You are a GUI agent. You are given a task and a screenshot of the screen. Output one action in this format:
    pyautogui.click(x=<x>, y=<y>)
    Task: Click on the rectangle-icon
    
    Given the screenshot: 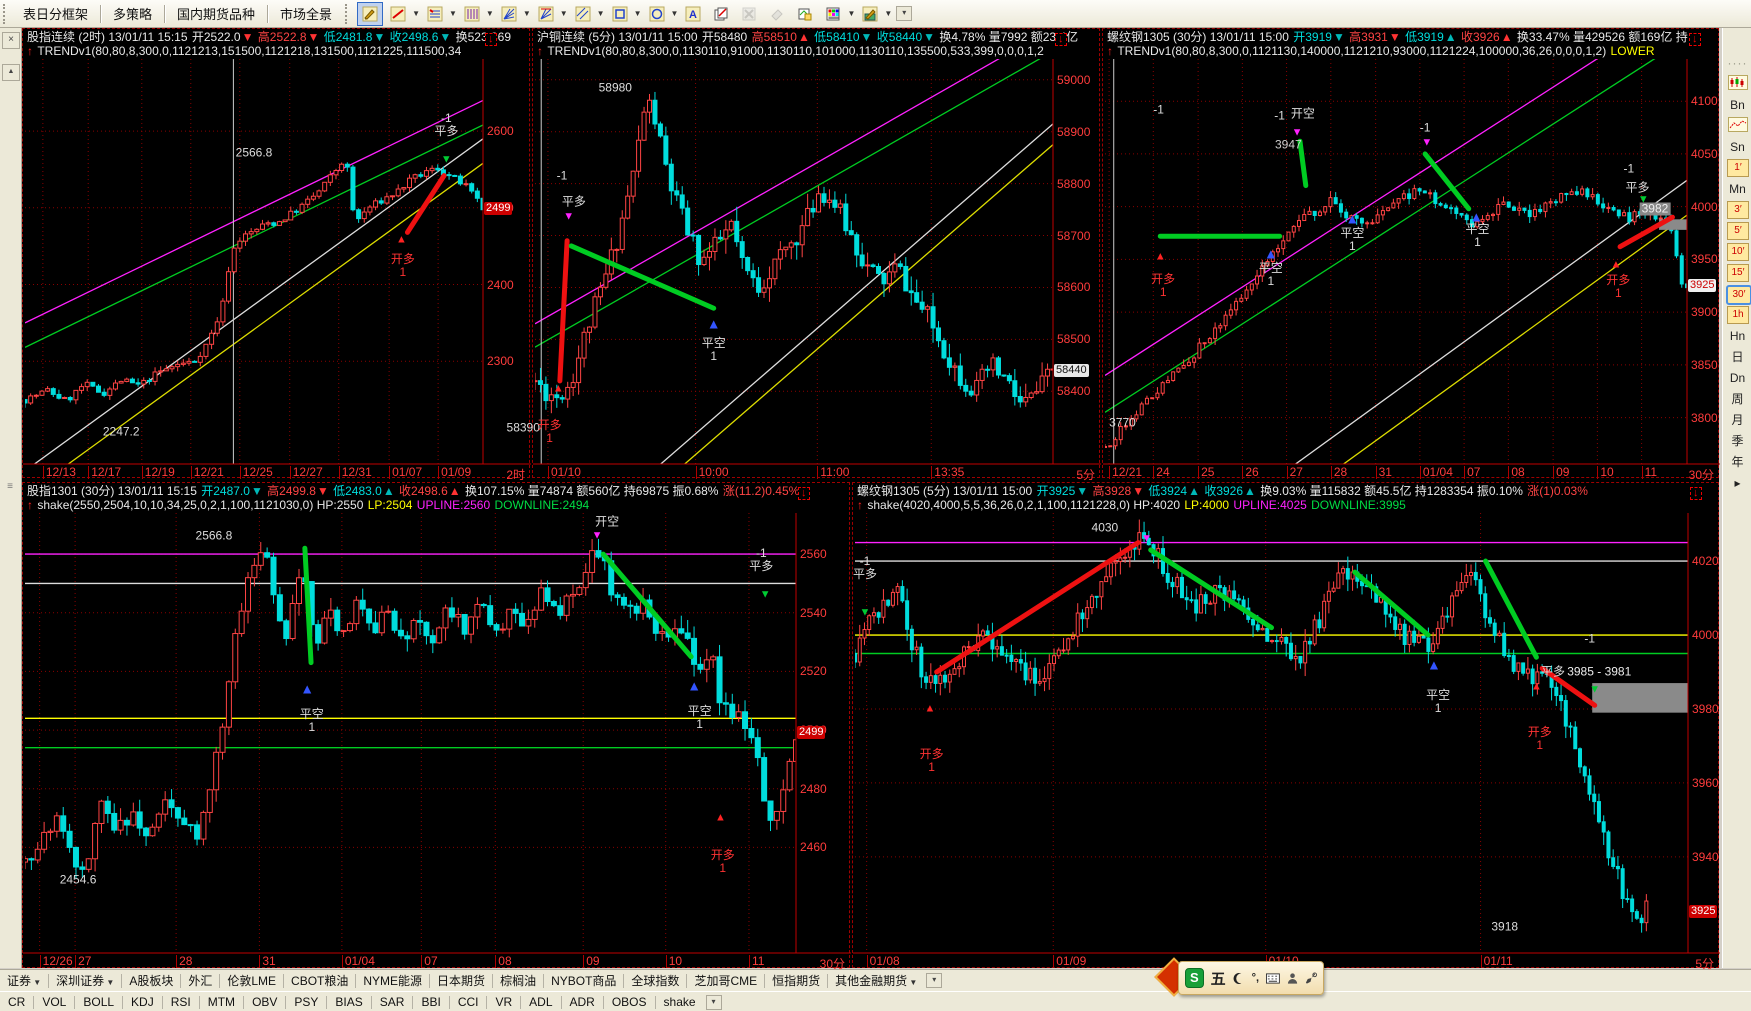 What is the action you would take?
    pyautogui.click(x=620, y=14)
    